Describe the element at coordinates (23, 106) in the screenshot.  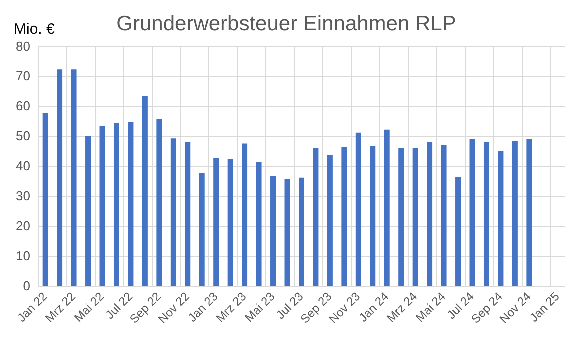
I see `y-tick-label: 60` at that location.